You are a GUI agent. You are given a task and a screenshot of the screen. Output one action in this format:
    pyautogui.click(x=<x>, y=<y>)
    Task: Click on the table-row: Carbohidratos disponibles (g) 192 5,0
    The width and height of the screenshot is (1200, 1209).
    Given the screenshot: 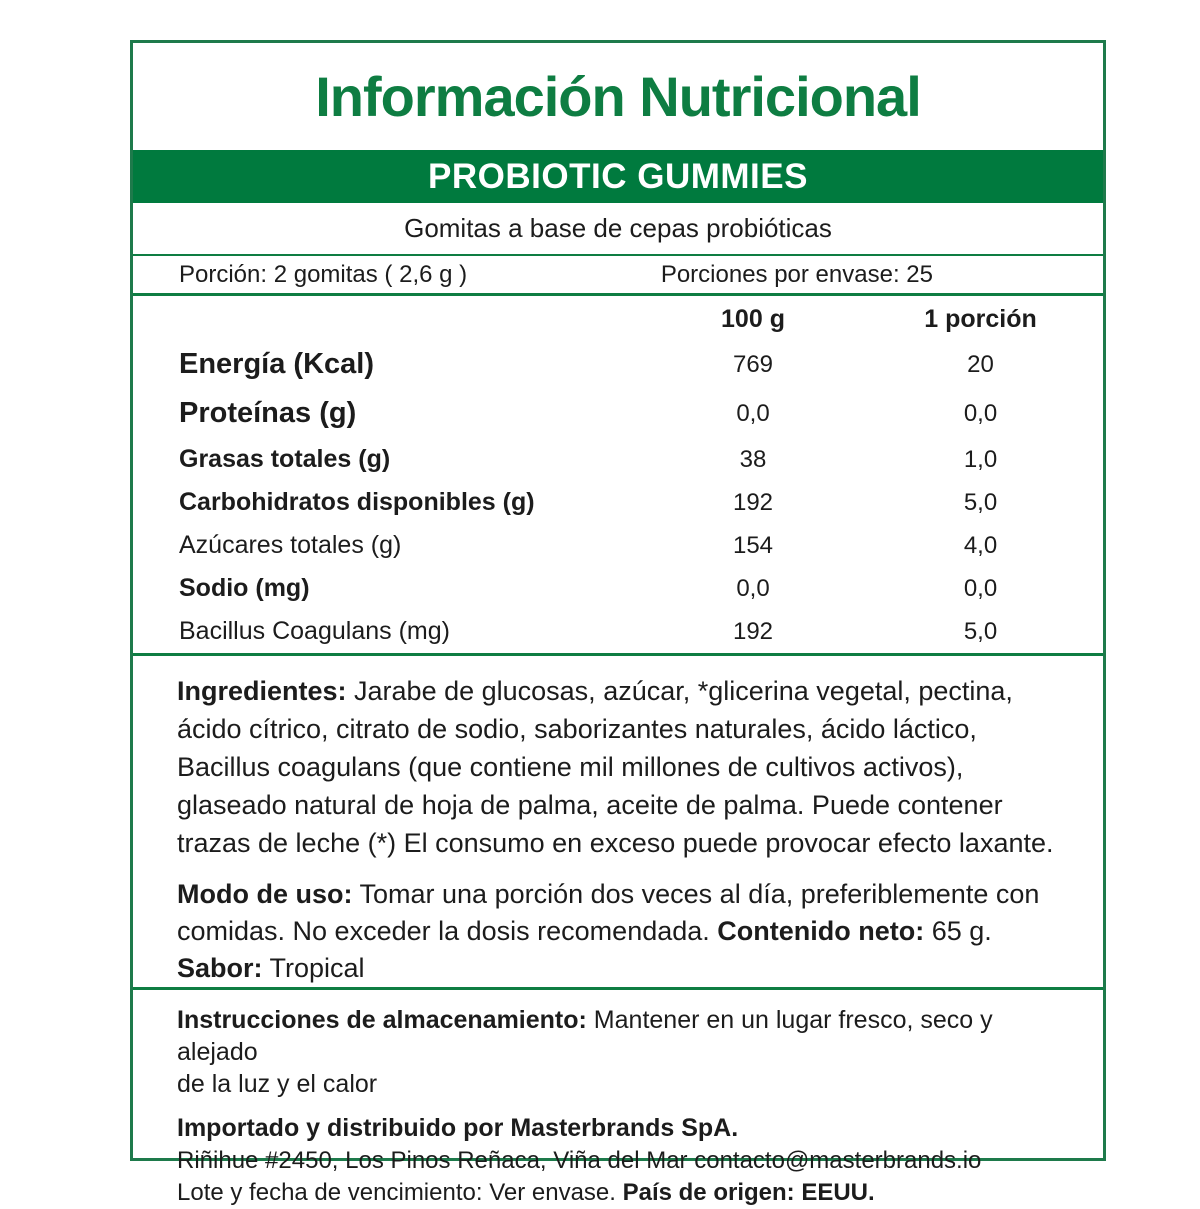 What is the action you would take?
    pyautogui.click(x=618, y=502)
    